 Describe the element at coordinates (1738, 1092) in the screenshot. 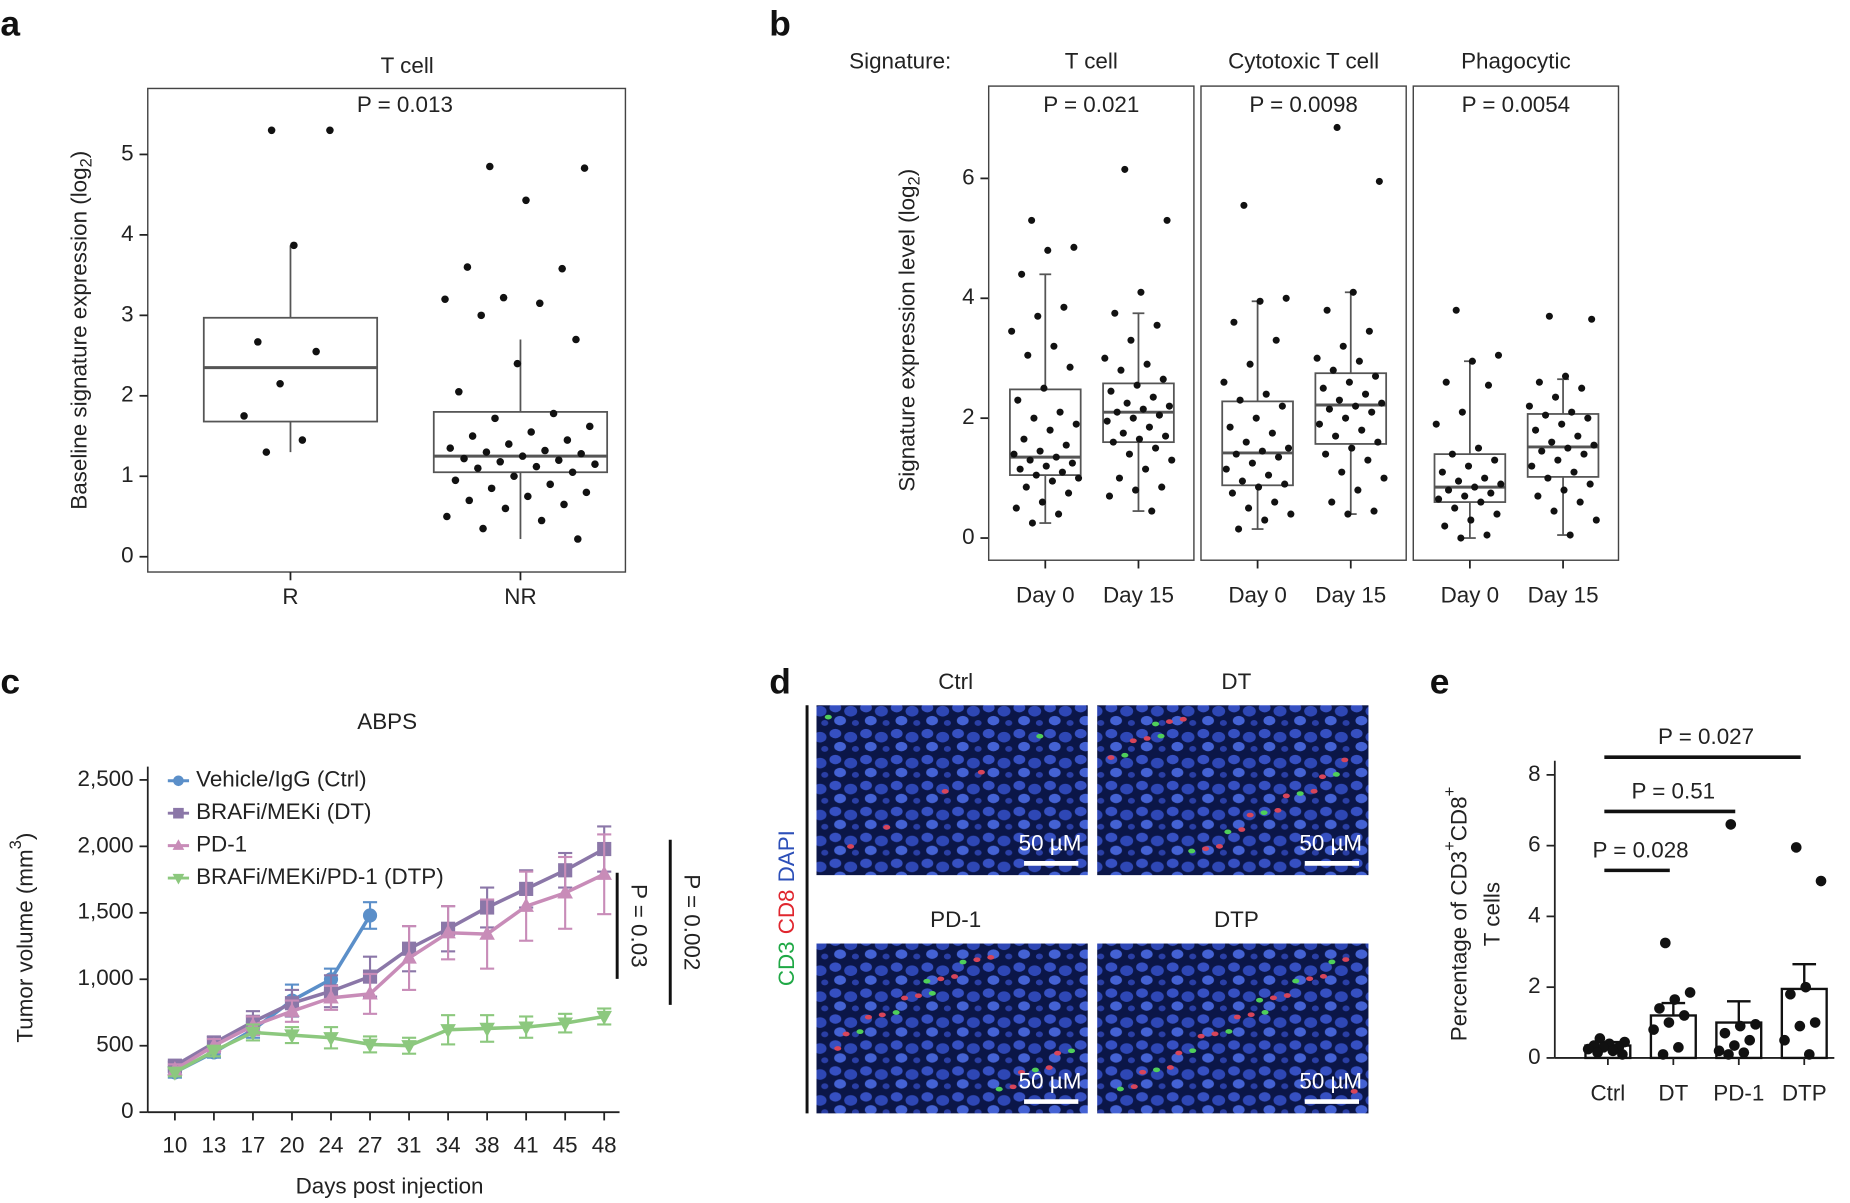

I see `x-tick-label: PD-1` at that location.